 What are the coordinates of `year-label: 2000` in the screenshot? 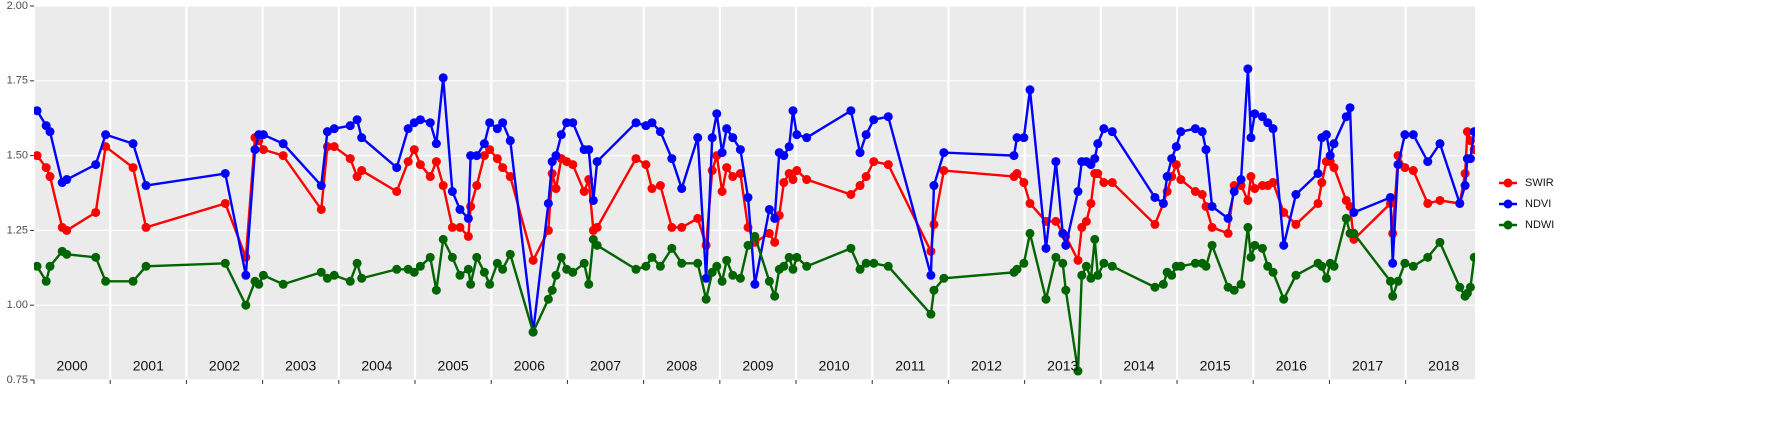 It's located at (72, 366).